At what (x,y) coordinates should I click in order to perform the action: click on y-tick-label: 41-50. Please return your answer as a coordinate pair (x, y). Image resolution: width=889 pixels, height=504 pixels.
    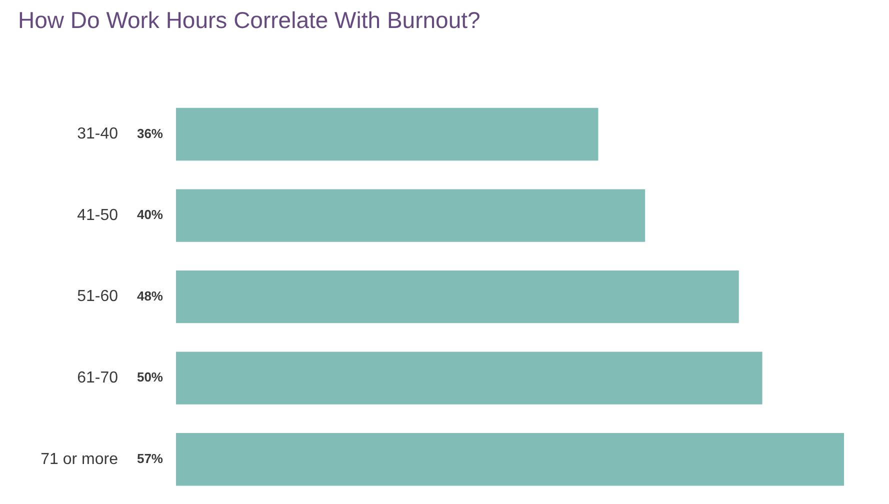
    Looking at the image, I should click on (97, 215).